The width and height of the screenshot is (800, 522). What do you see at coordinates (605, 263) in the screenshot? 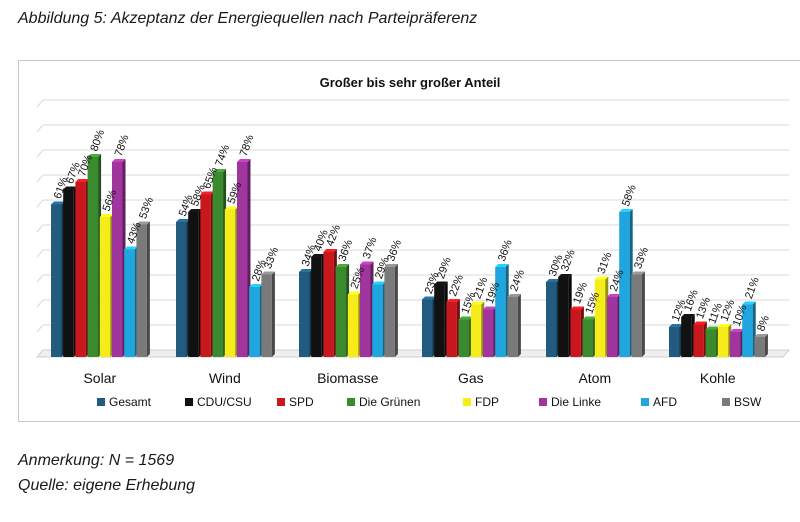
I see `data-label: 31%` at bounding box center [605, 263].